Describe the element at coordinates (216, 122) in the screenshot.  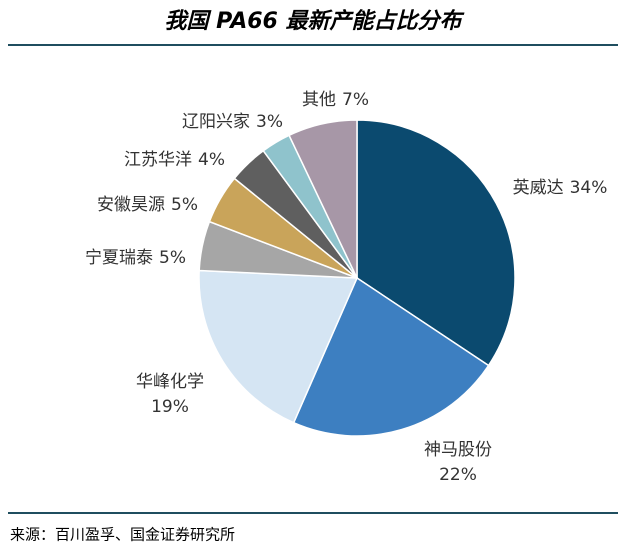
I see `category-label: 辽阳兴家` at that location.